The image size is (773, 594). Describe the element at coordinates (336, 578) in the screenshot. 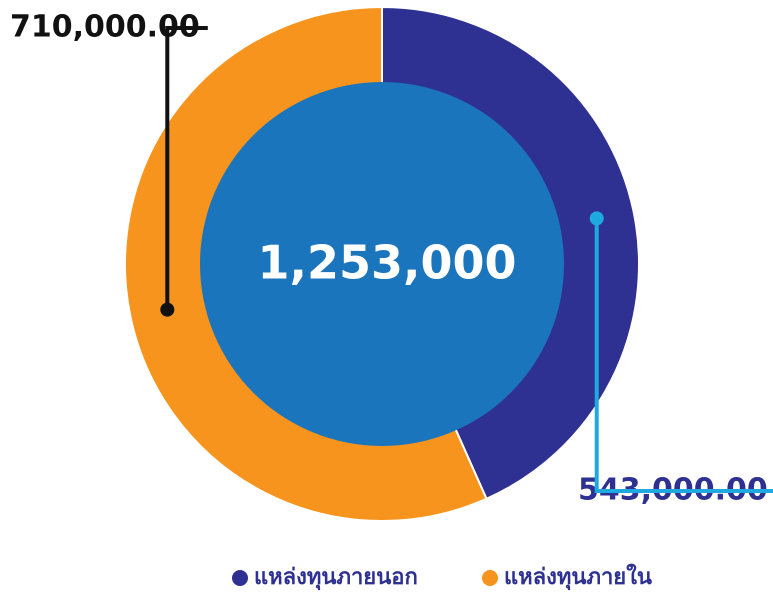

I see `legend-label: แหล่งทุนภายนอก` at that location.